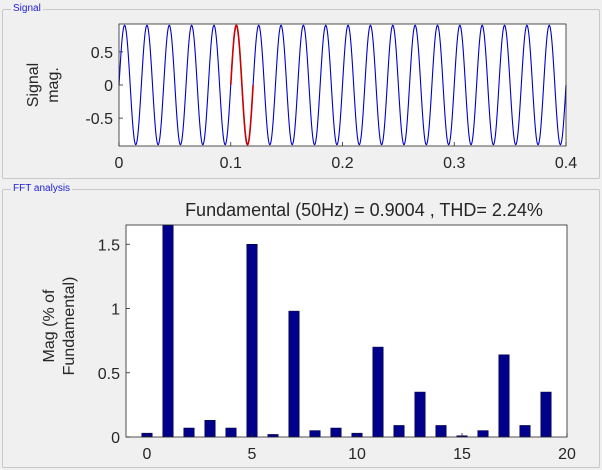 The height and width of the screenshot is (470, 602). Describe the element at coordinates (109, 245) in the screenshot. I see `fft-y-tick-label: 1.5` at that location.